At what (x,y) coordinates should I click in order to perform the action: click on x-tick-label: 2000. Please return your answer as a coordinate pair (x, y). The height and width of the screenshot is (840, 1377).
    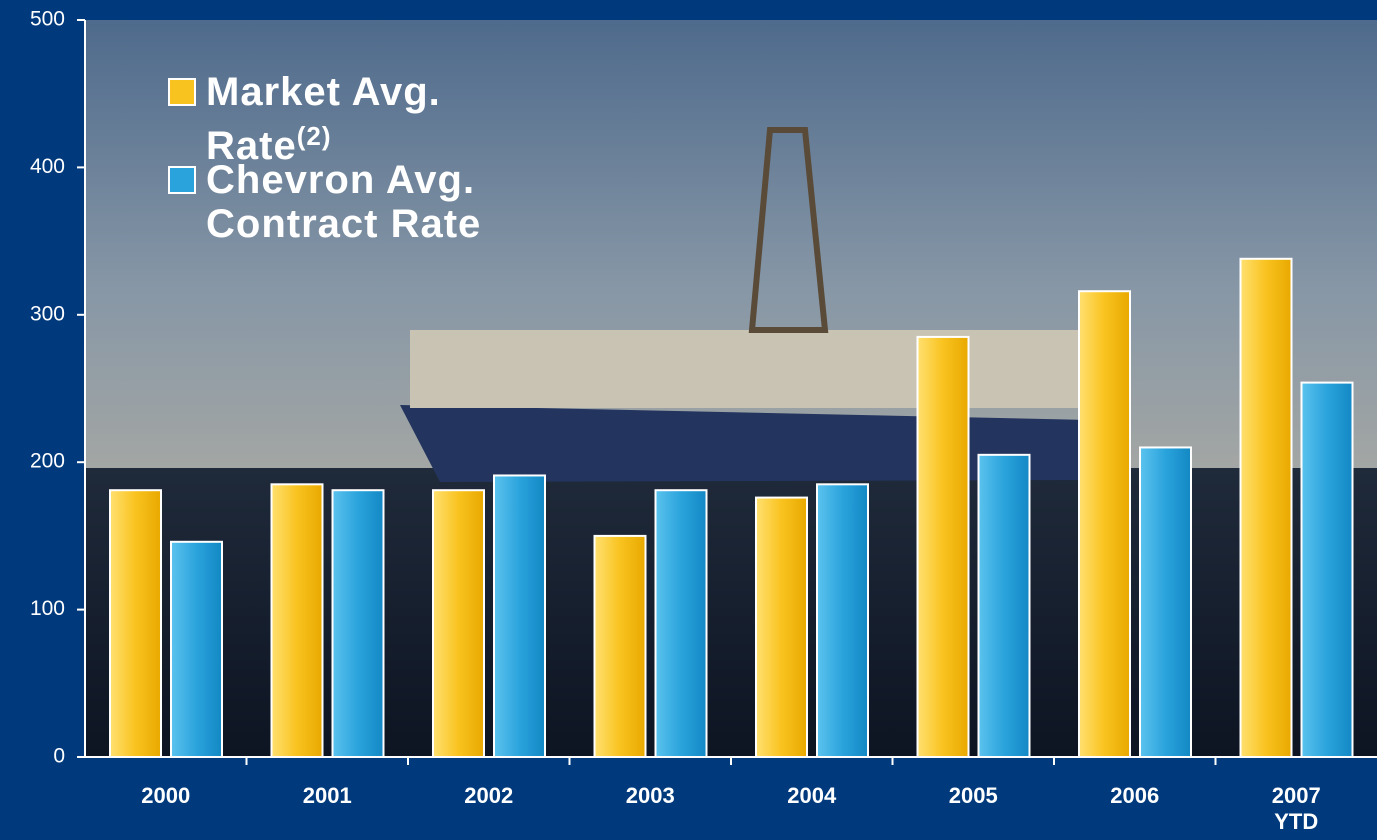
    Looking at the image, I should click on (166, 795).